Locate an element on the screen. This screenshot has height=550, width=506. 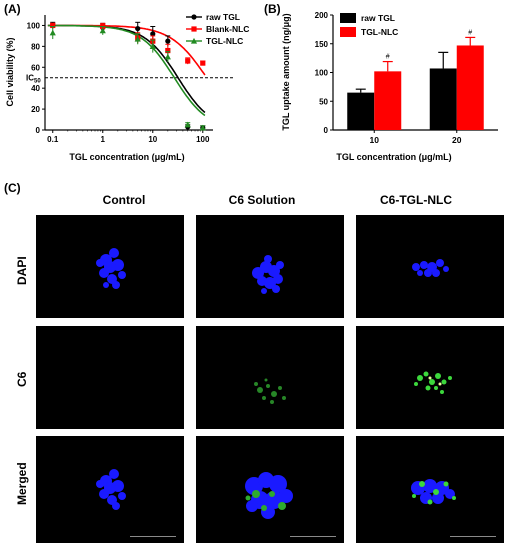
panel-c-label: (C) is located at coordinates (12, 188).